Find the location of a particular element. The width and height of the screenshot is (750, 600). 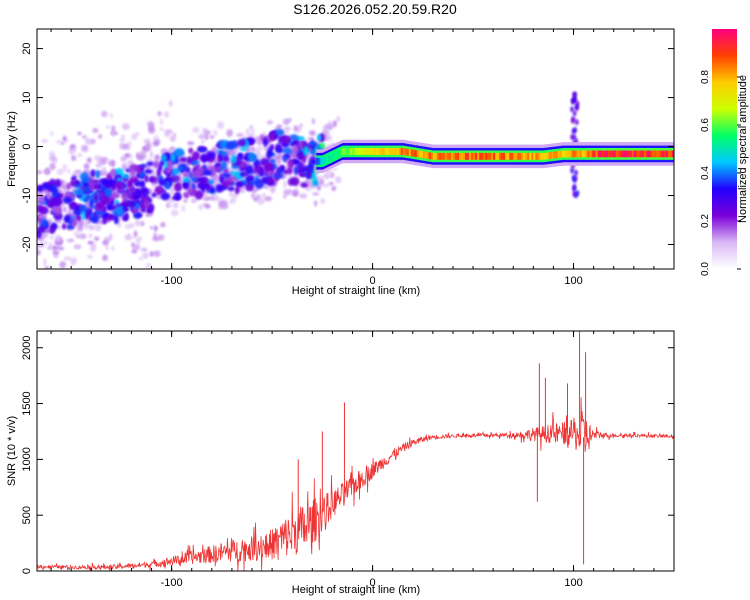

y-tick-label: 0 is located at coordinates (27, 146).